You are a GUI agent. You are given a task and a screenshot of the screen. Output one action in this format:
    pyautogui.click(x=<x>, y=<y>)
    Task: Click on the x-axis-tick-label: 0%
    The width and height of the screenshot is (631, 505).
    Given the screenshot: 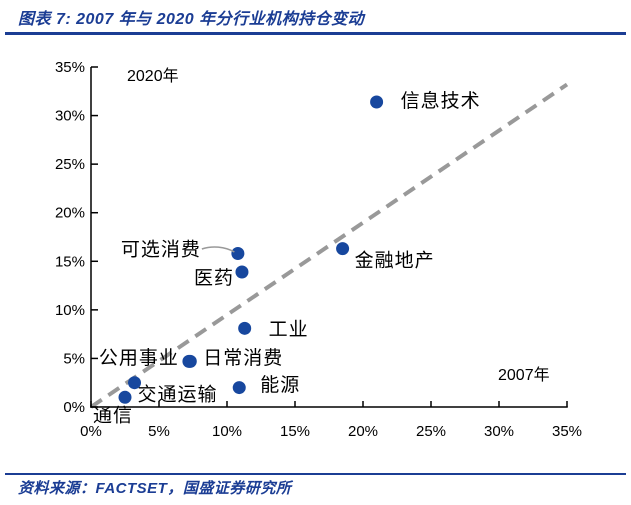 What is the action you would take?
    pyautogui.click(x=91, y=431)
    